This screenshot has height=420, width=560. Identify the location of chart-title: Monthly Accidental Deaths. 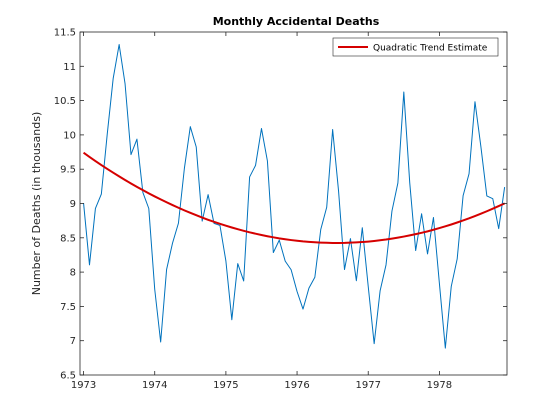
(296, 21).